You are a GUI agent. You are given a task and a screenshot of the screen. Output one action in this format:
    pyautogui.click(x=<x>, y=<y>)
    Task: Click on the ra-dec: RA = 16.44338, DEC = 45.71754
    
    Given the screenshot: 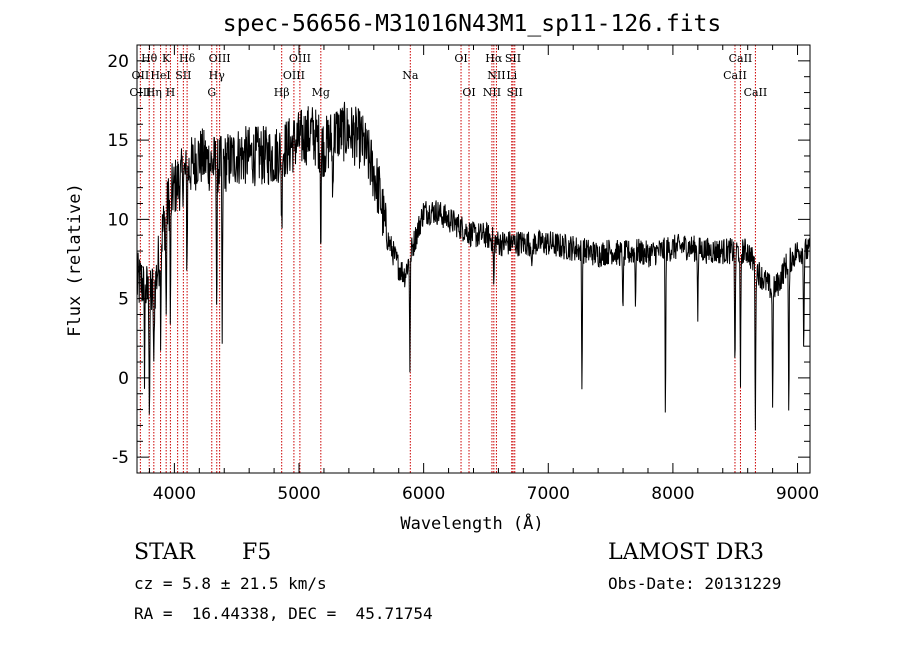 What is the action you would take?
    pyautogui.click(x=283, y=613)
    